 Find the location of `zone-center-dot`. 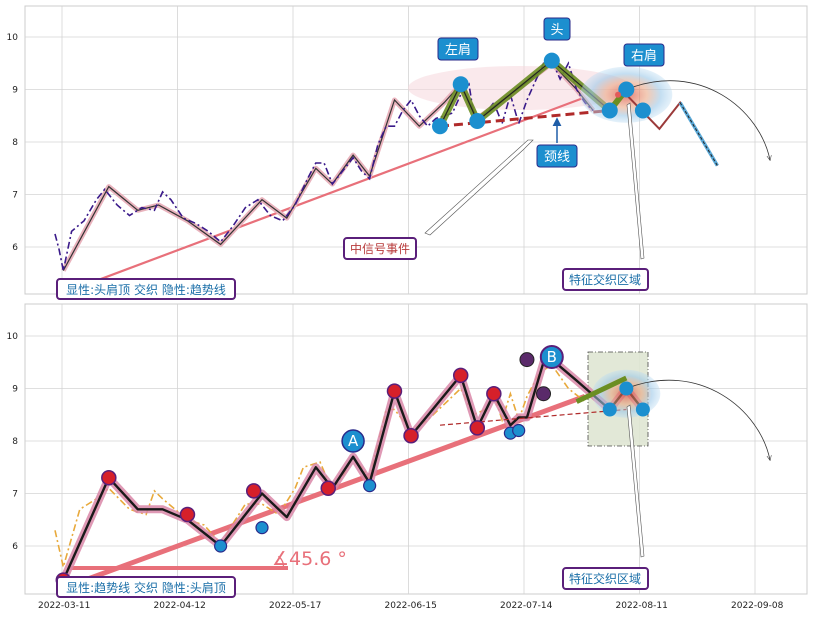

zone-center-dot is located at coordinates (618, 94).